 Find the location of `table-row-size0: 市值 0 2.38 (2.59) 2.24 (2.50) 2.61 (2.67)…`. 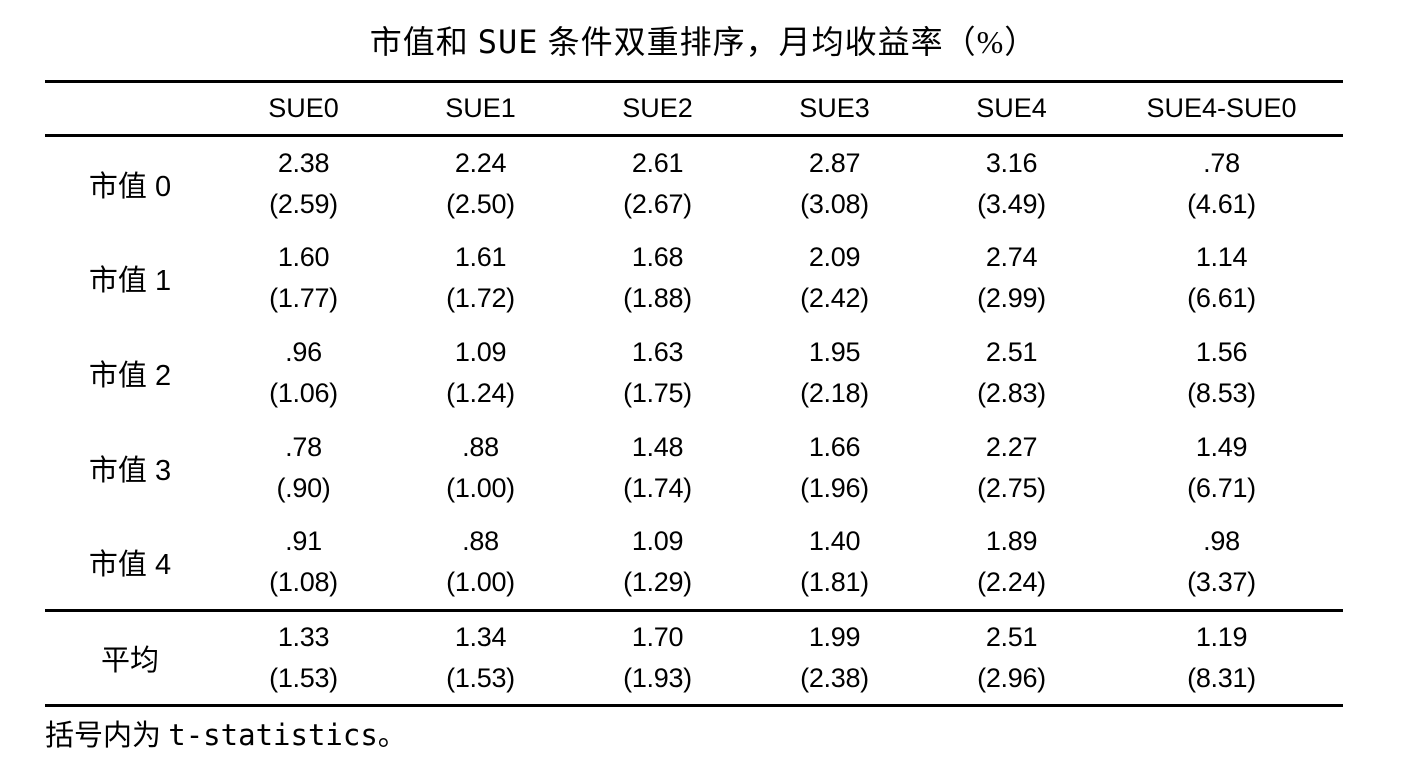

table-row-size0: 市值 0 2.38 (2.59) 2.24 (2.50) 2.61 (2.67)… is located at coordinates (694, 183).